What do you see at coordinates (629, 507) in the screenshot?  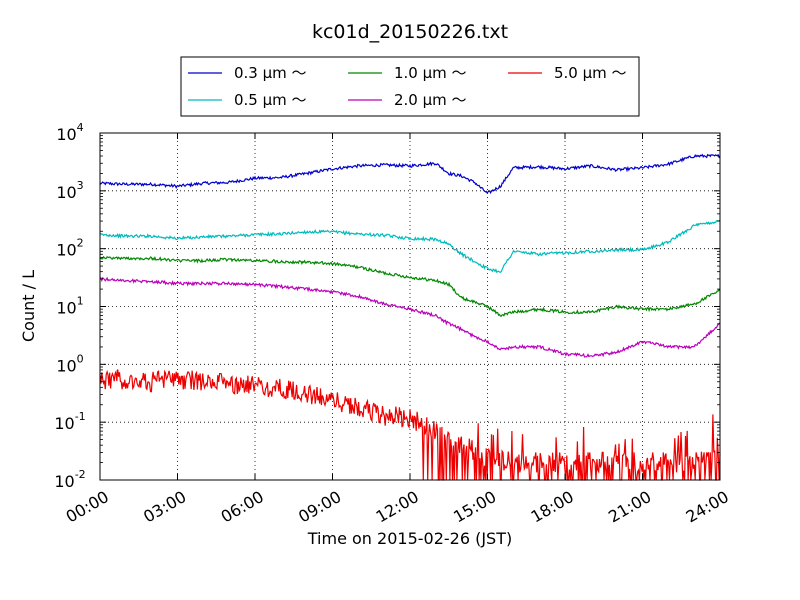 I see `x-tick-label: 21:00` at bounding box center [629, 507].